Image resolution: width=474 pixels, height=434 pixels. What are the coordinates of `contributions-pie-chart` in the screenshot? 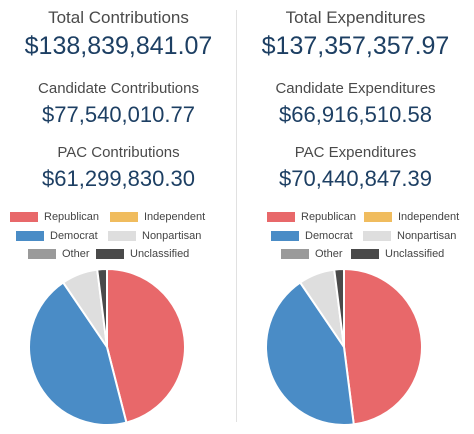 It's located at (107, 346).